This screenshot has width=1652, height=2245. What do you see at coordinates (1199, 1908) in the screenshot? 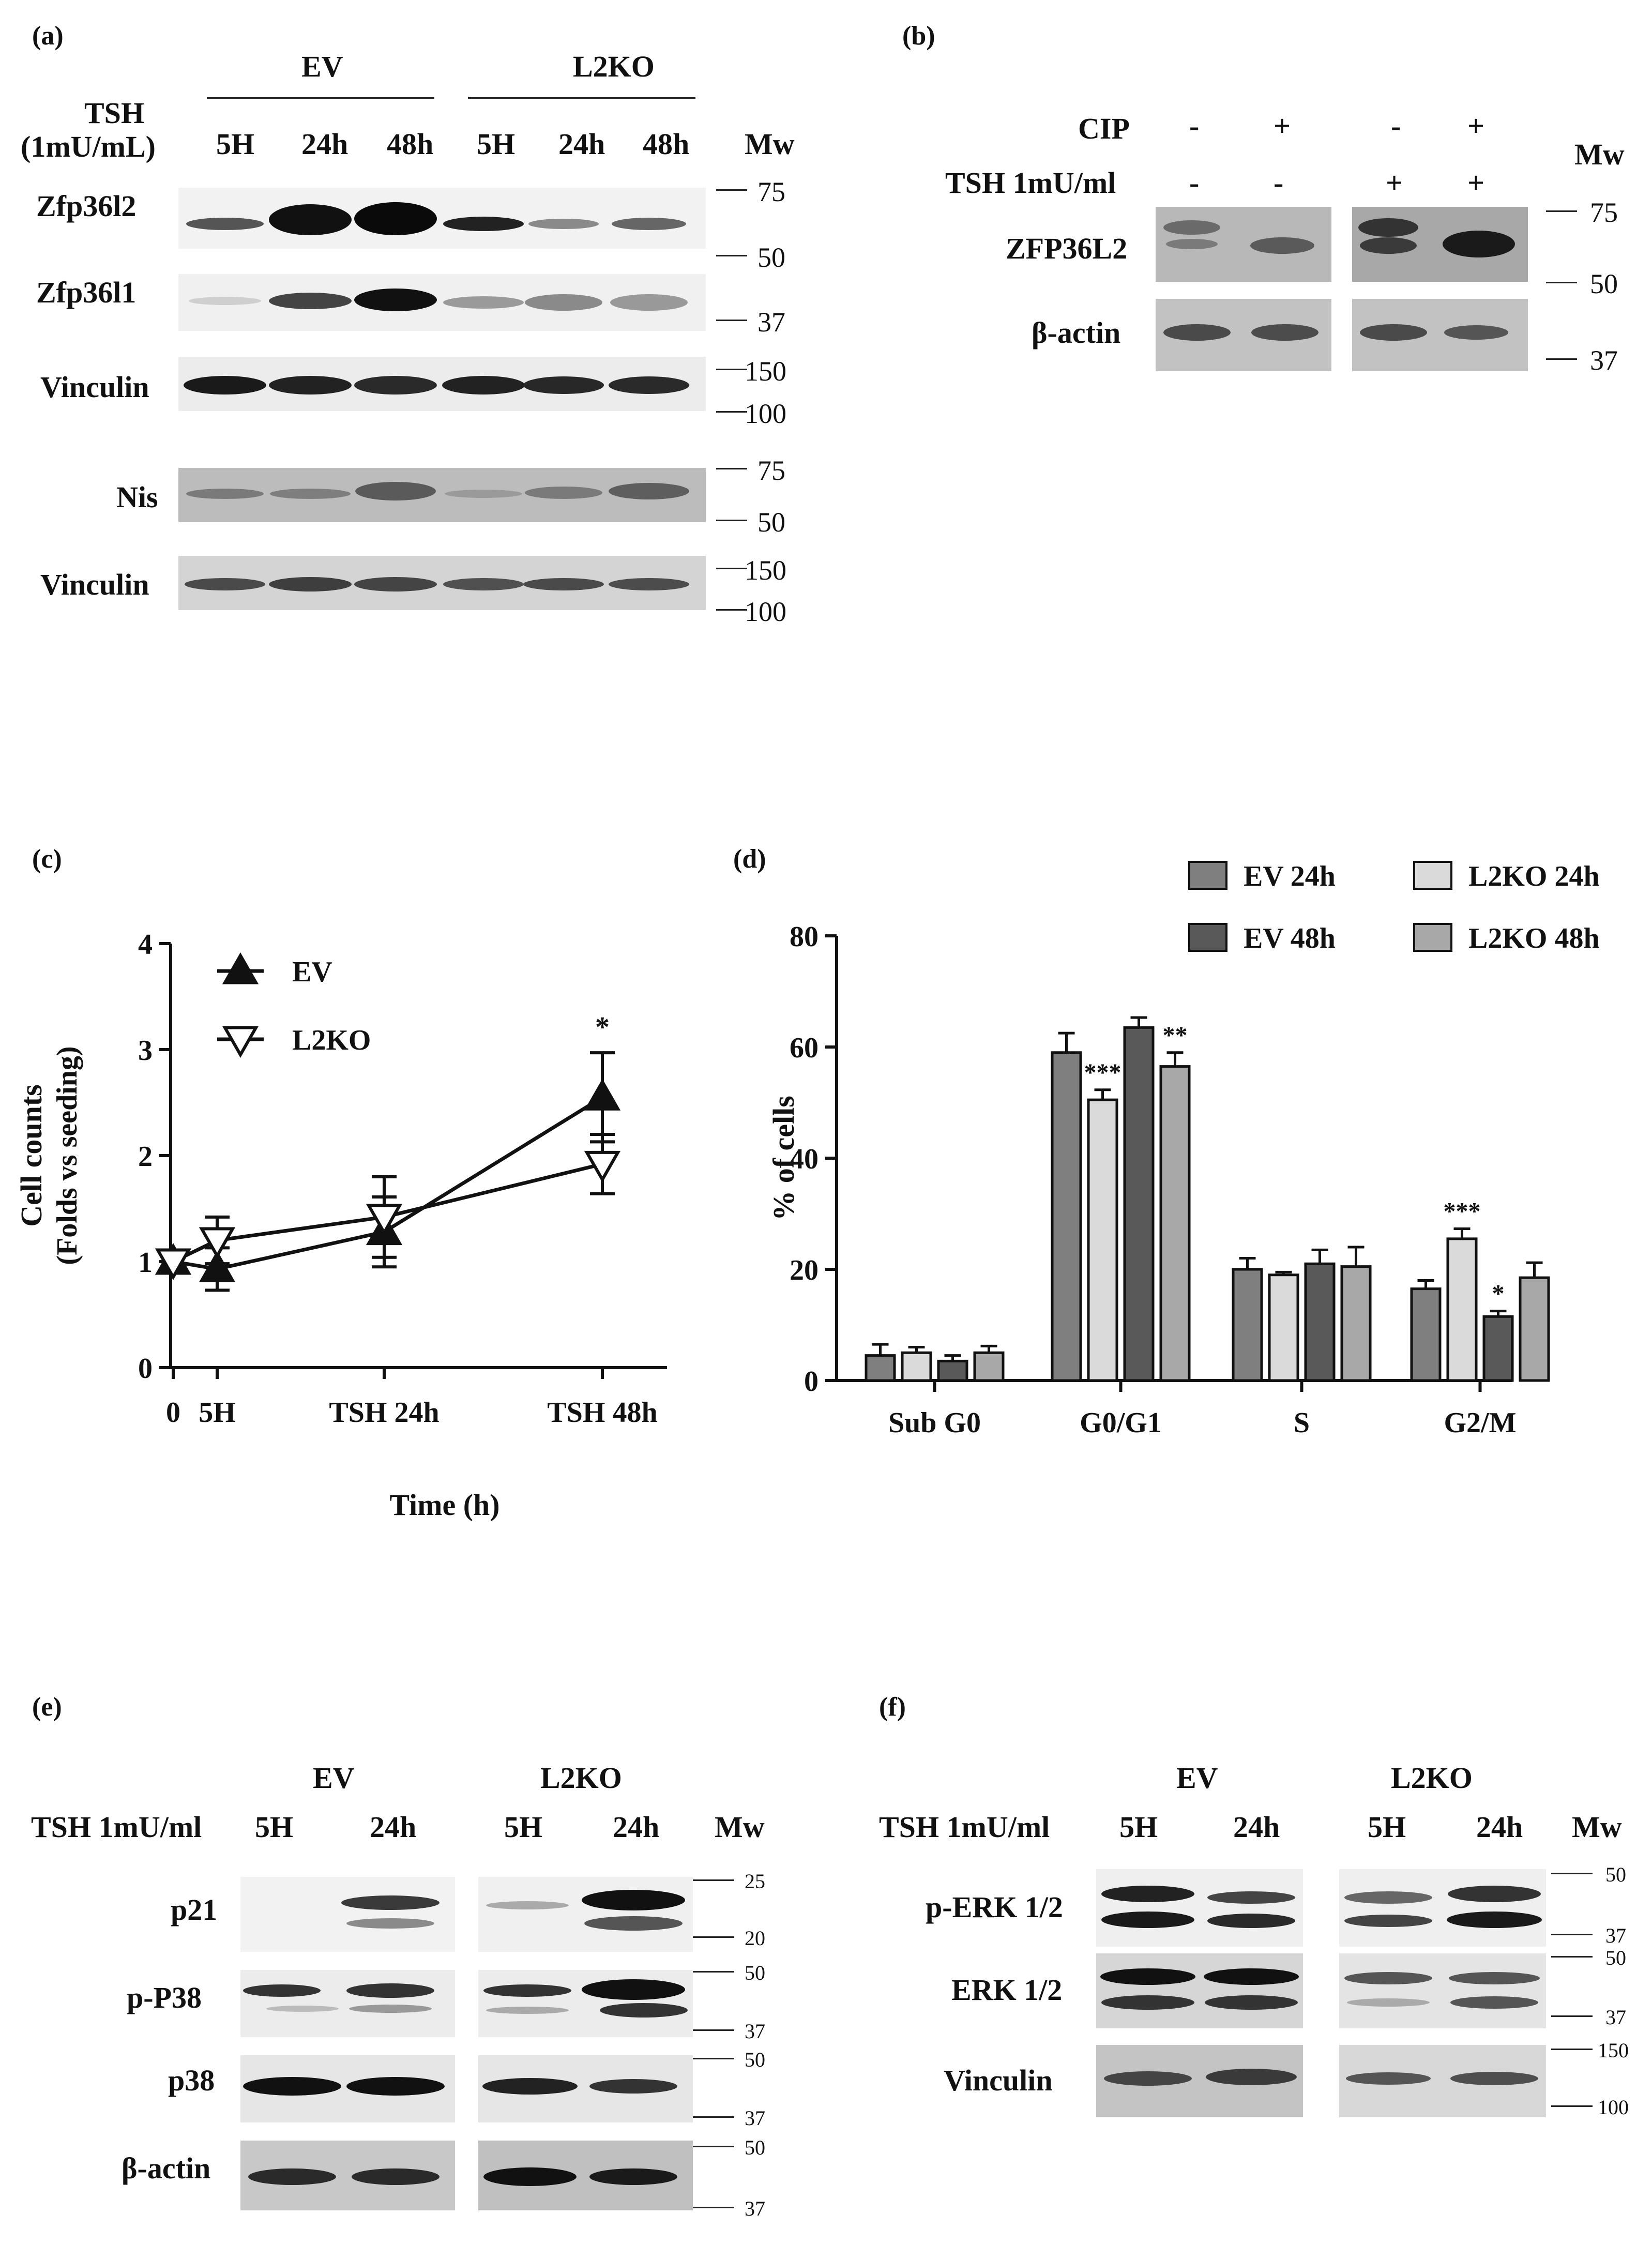
I see `blot-perk-ev` at bounding box center [1199, 1908].